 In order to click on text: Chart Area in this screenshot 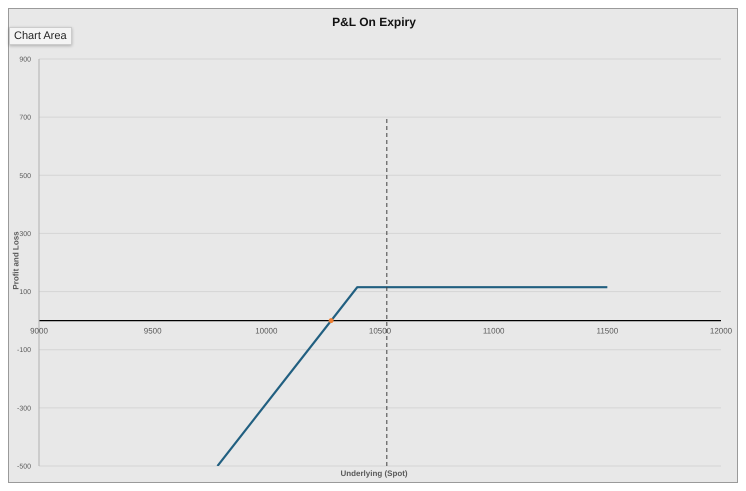, I will do `click(40, 36)`.